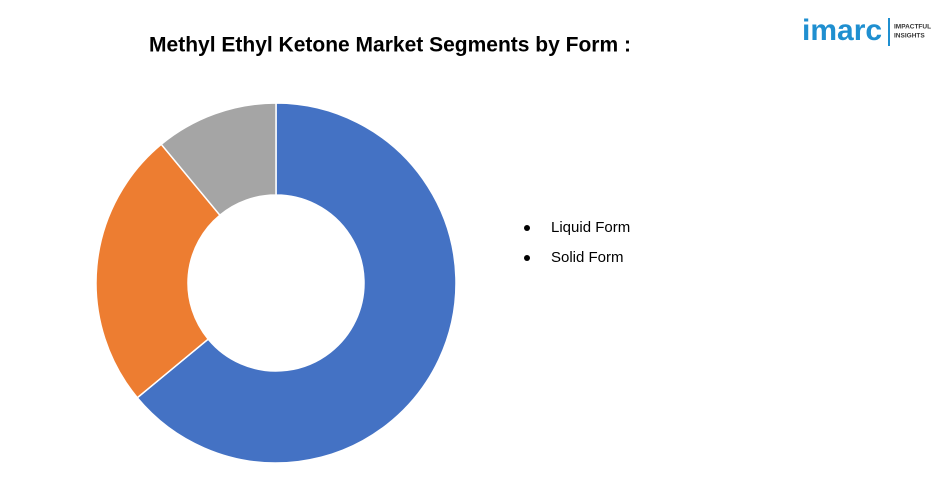  I want to click on logo-tagline: INSIGHTS, so click(909, 36).